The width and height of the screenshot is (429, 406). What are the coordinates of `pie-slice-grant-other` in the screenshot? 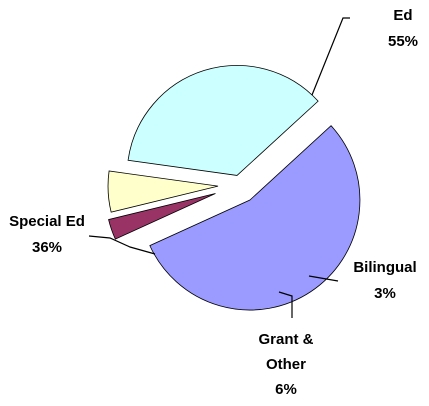 It's located at (163, 191).